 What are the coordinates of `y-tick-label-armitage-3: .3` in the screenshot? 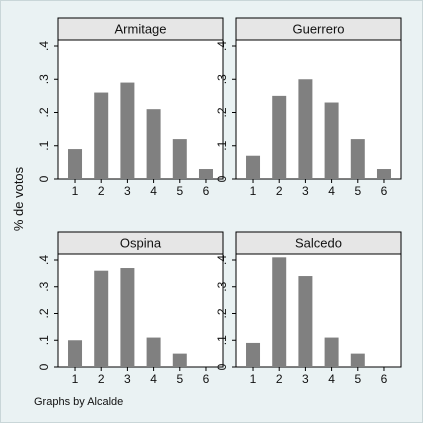 It's located at (44, 79).